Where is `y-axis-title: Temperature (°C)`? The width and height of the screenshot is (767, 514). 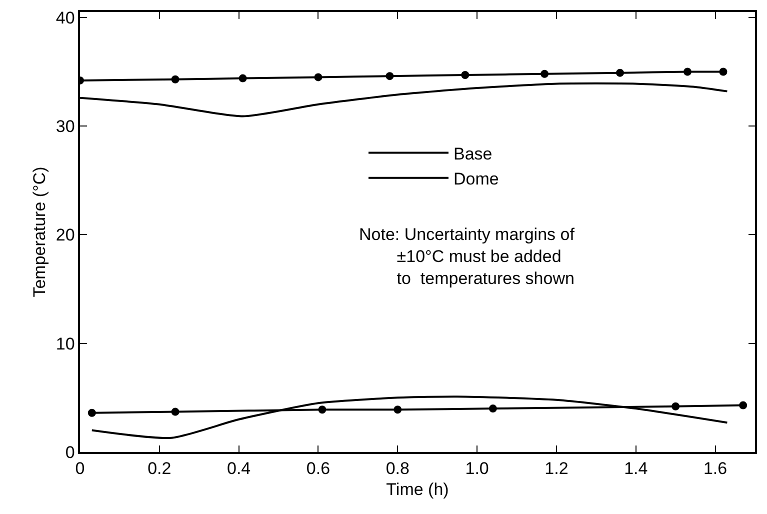
y-axis-title: Temperature (°C) is located at coordinates (39, 232).